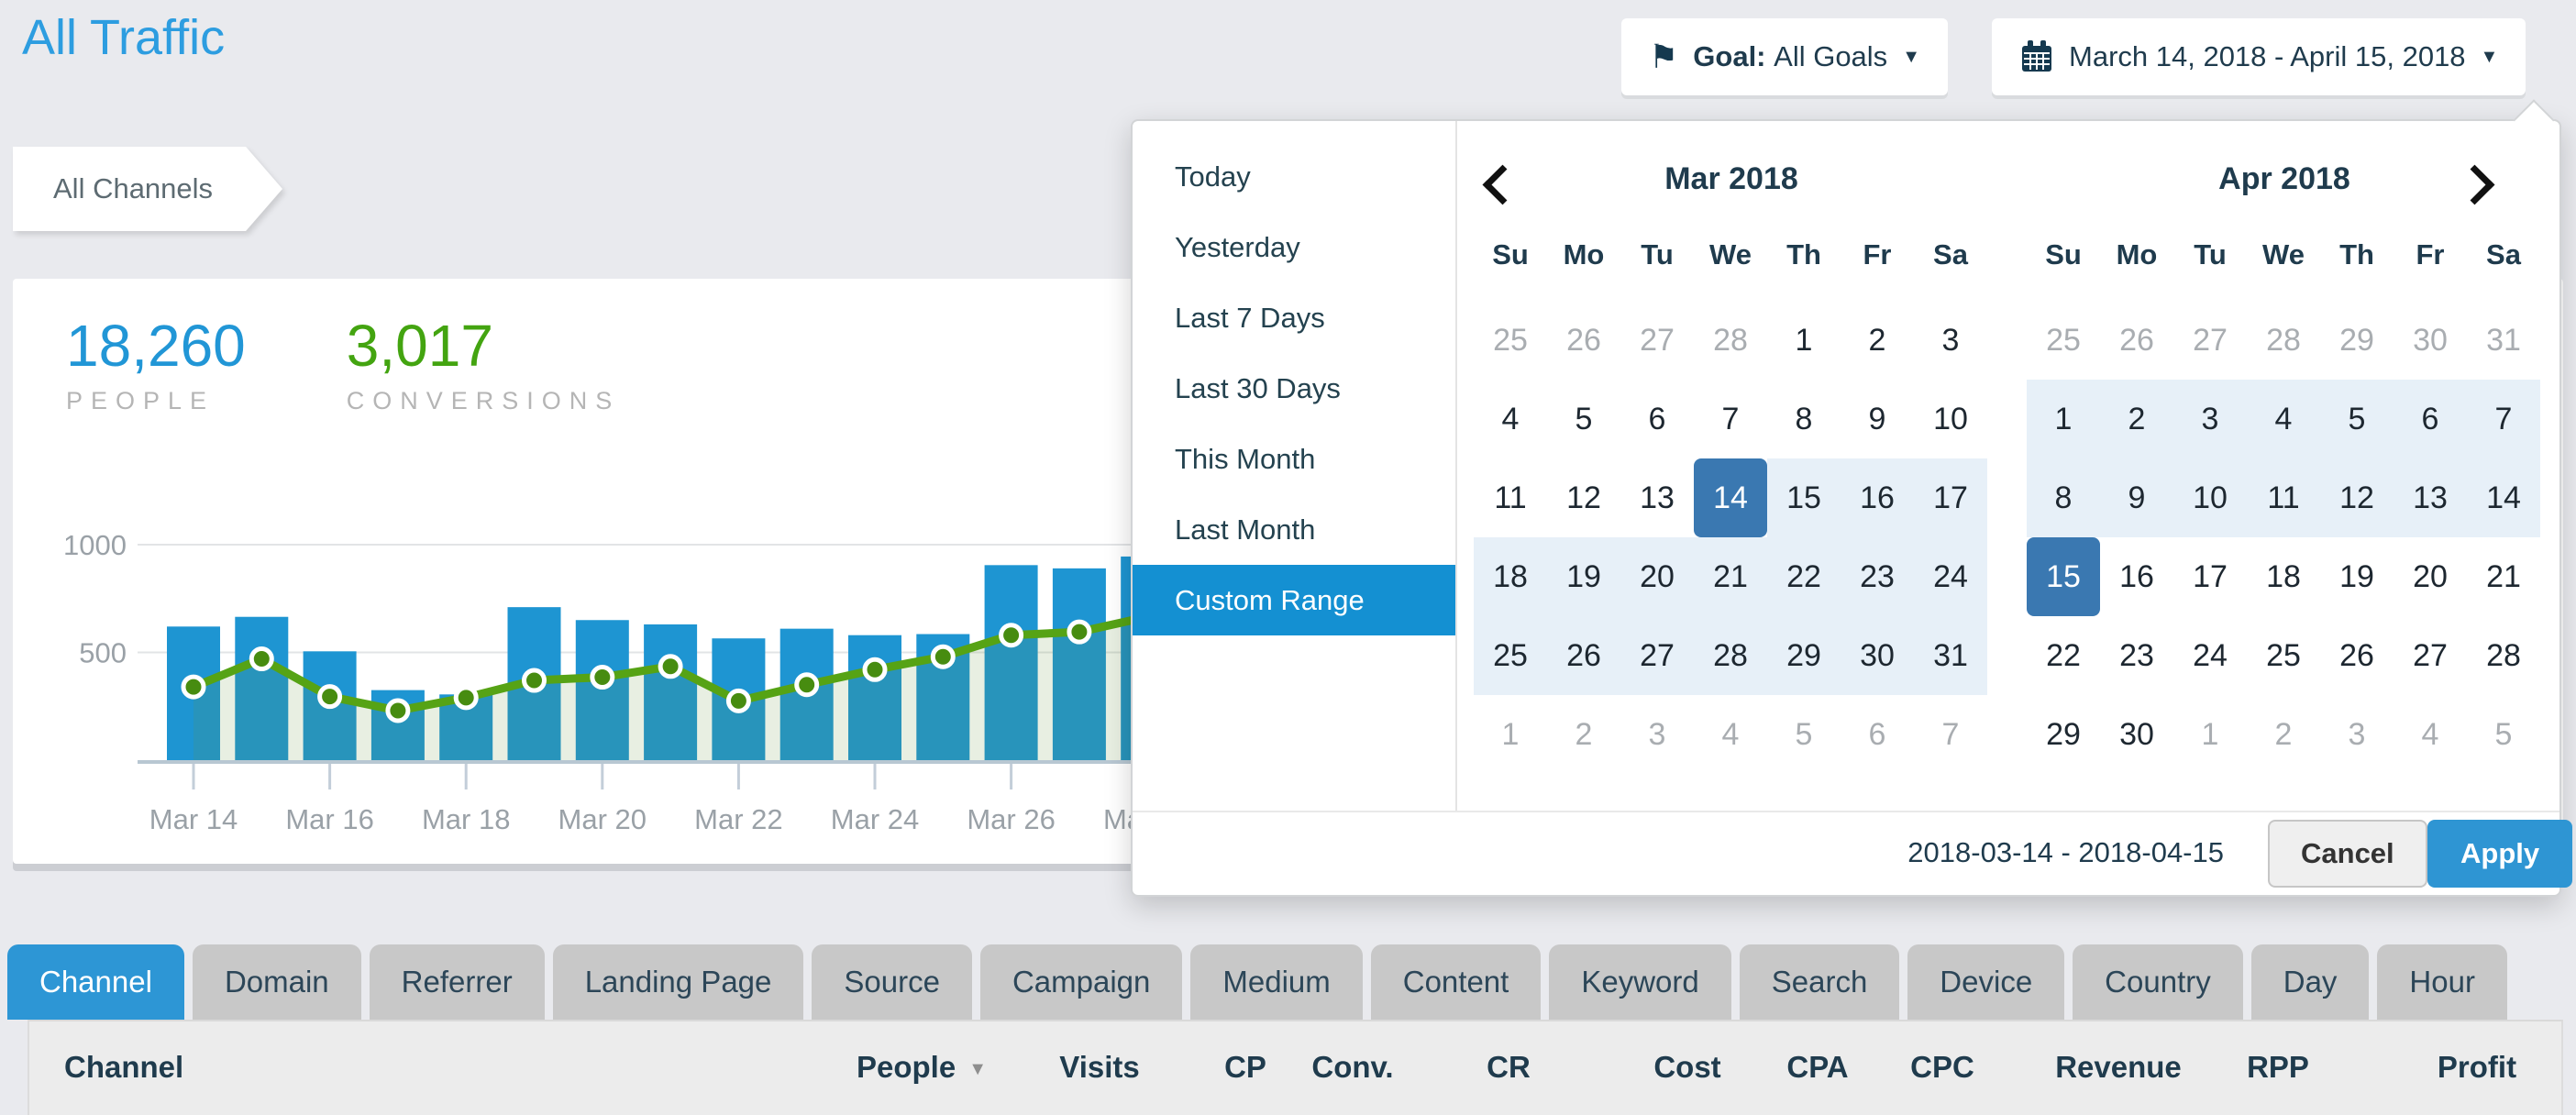  What do you see at coordinates (1686, 1067) in the screenshot?
I see `column-header-cost: Cost` at bounding box center [1686, 1067].